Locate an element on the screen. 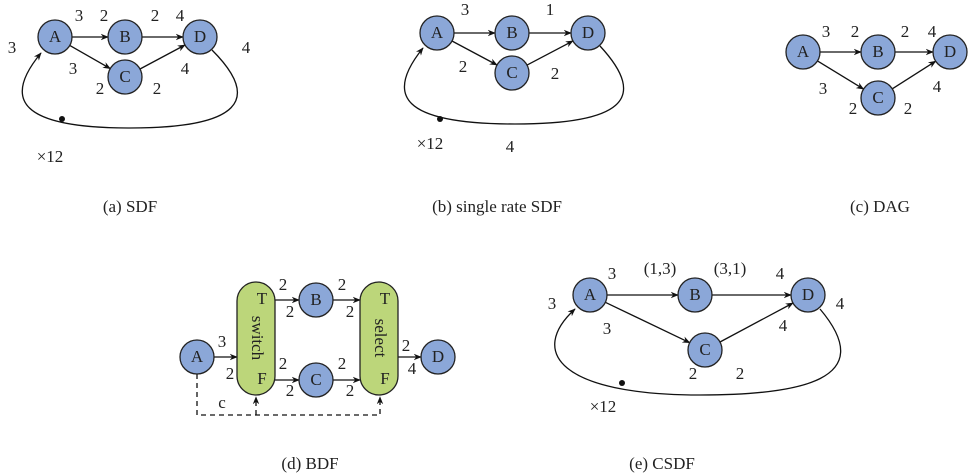 The width and height of the screenshot is (969, 476). control-edge is located at coordinates (290, 395).